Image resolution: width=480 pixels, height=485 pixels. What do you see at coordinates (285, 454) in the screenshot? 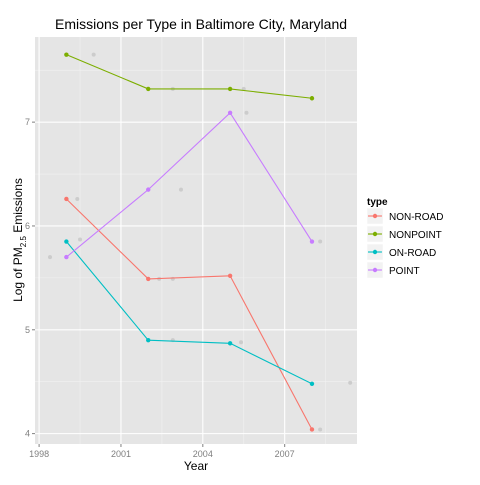
I see `x-tick-label: 2007` at bounding box center [285, 454].